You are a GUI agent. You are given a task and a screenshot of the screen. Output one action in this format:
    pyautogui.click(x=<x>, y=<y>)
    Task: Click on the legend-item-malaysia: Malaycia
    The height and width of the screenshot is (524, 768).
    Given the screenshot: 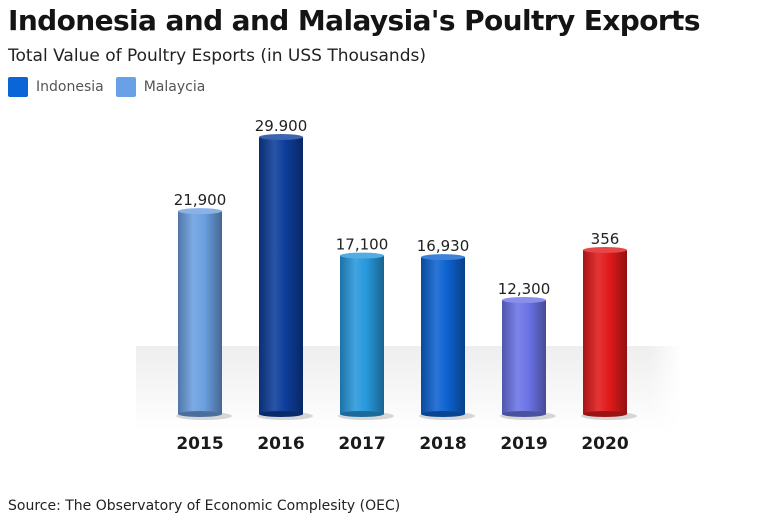 What is the action you would take?
    pyautogui.click(x=160, y=87)
    